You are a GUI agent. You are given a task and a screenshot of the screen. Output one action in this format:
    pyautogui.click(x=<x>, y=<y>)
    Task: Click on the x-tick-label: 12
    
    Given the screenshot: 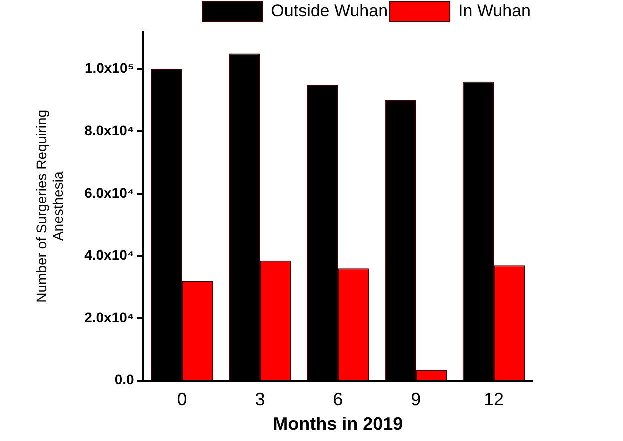 What is the action you would take?
    pyautogui.click(x=494, y=400)
    